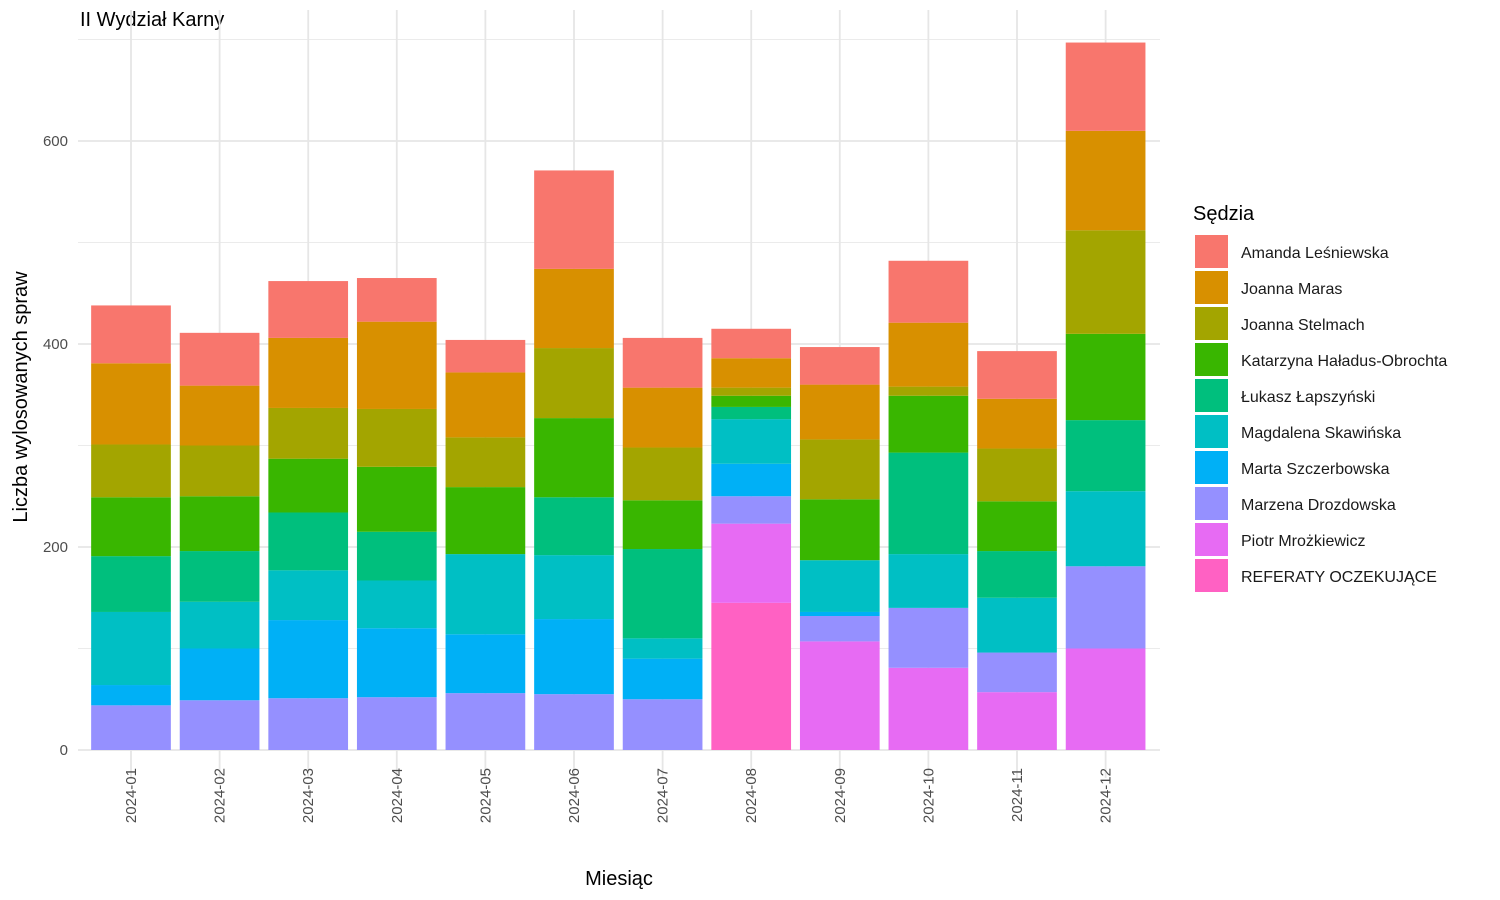  What do you see at coordinates (55, 141) in the screenshot?
I see `y-tick-label: 600` at bounding box center [55, 141].